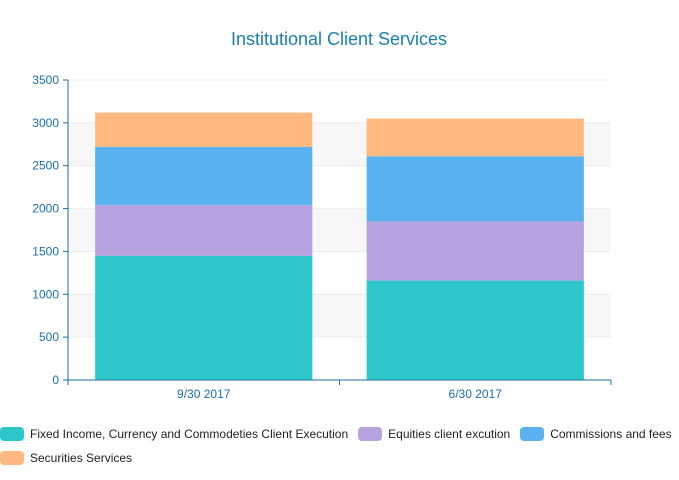 The width and height of the screenshot is (679, 480). Describe the element at coordinates (476, 394) in the screenshot. I see `x-tick-label: 6/30 2017` at that location.